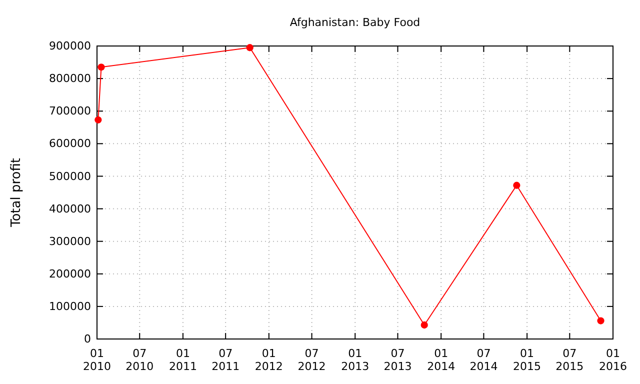 Image resolution: width=640 pixels, height=384 pixels. Describe the element at coordinates (570, 360) in the screenshot. I see `x-tick-label: 07 2015` at that location.